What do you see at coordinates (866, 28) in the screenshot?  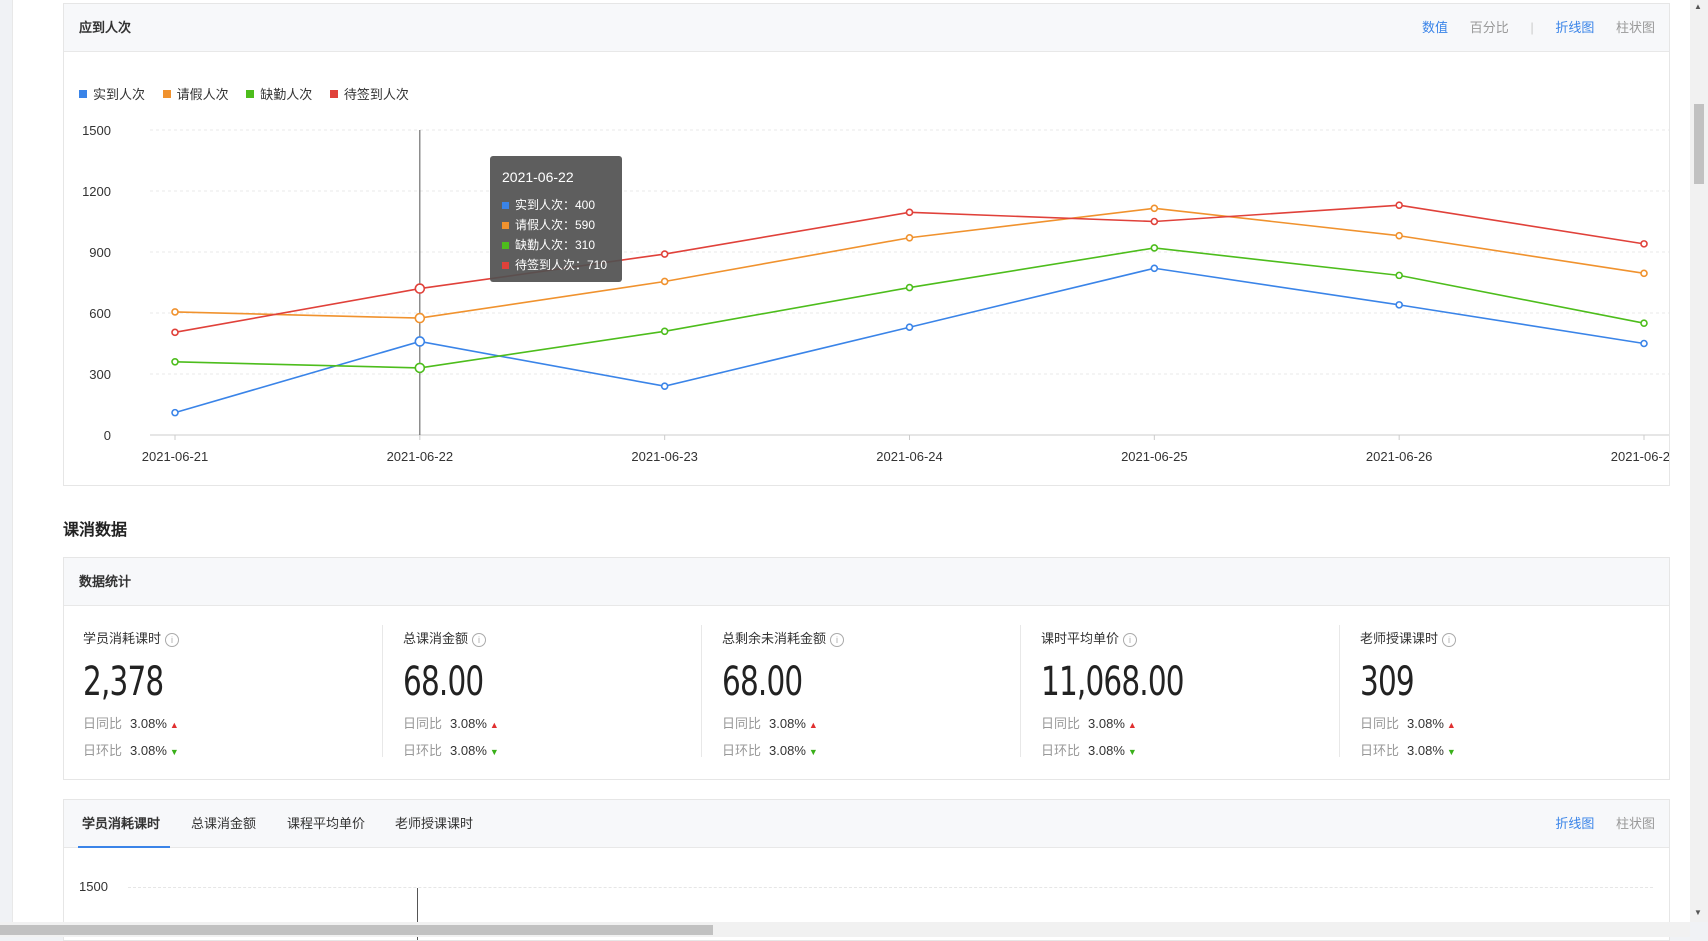 I see `attendance-card-header: 应到人次 数值 百分比 | 折线图 柱状图` at bounding box center [866, 28].